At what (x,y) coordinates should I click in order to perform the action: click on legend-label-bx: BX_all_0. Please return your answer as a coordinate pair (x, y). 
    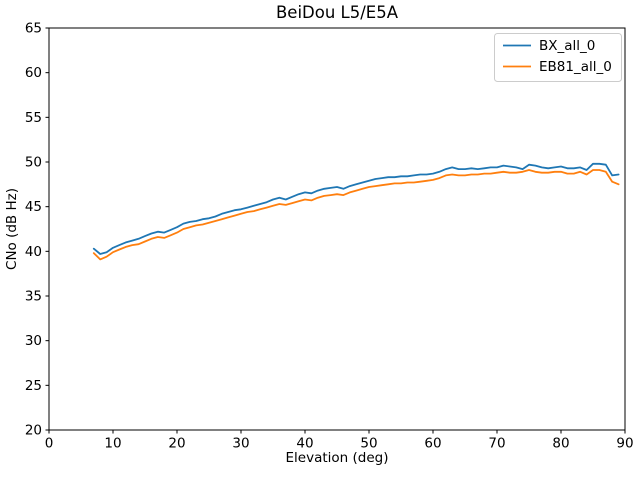
    Looking at the image, I should click on (567, 46).